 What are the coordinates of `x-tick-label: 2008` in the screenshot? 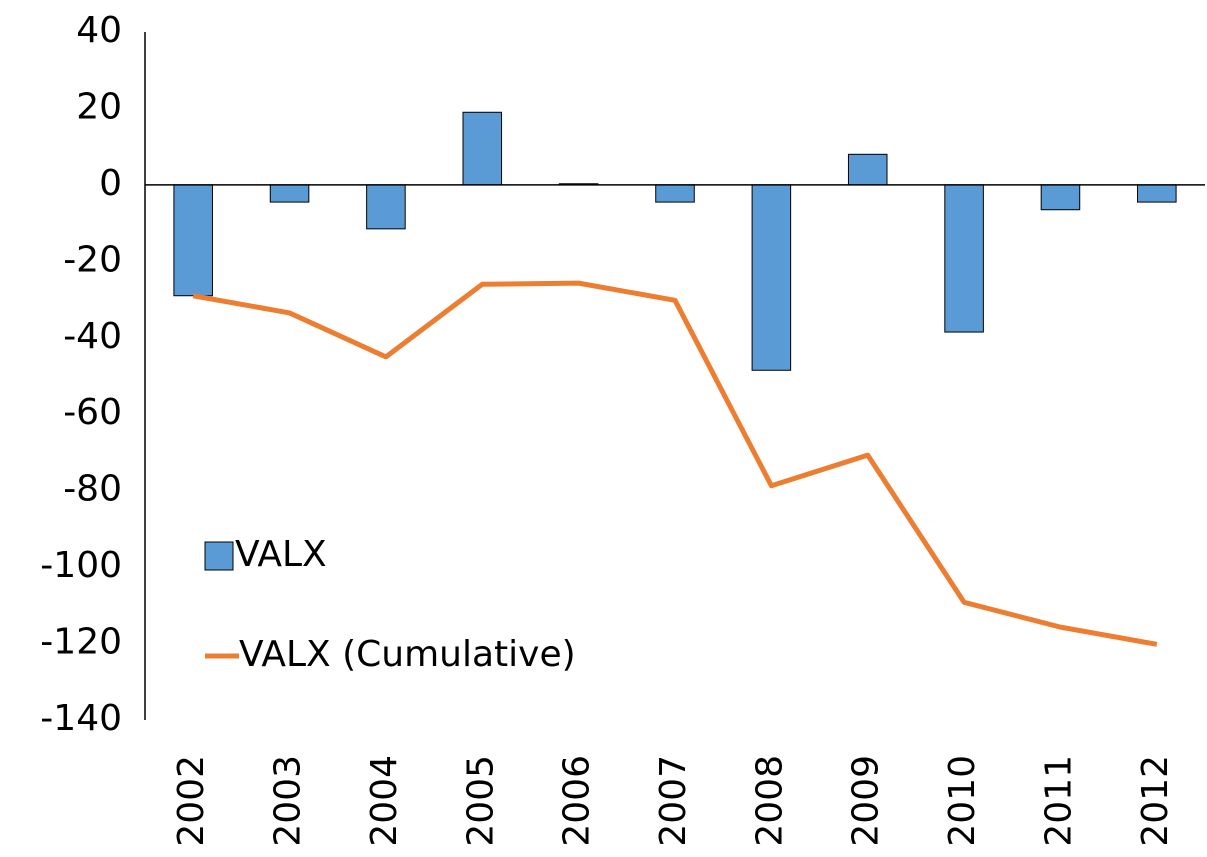 It's located at (769, 801).